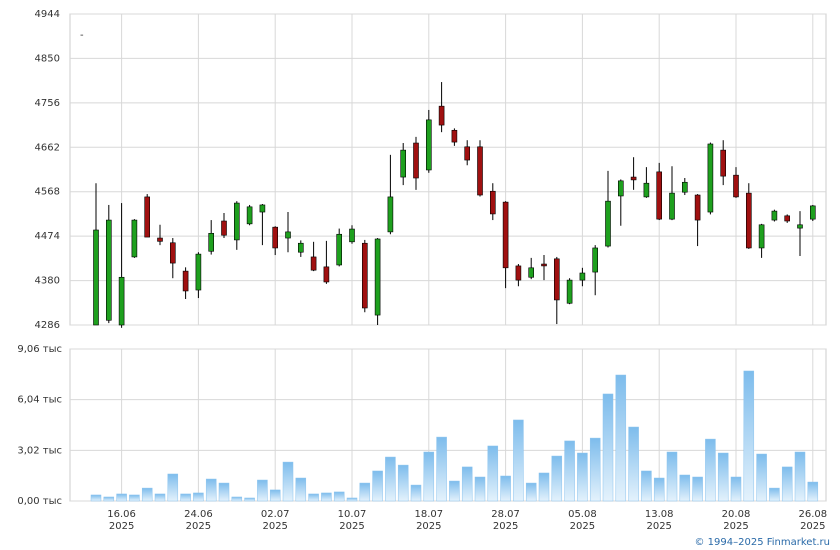  What do you see at coordinates (762, 542) in the screenshot?
I see `footer: © 1994–2025 Finmarket.ru` at bounding box center [762, 542].